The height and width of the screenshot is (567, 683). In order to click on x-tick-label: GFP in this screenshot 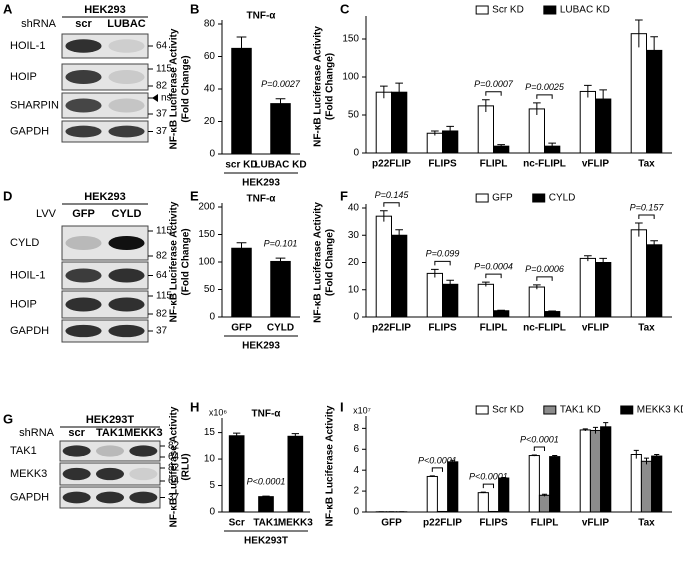, I will do `click(241, 328)`.